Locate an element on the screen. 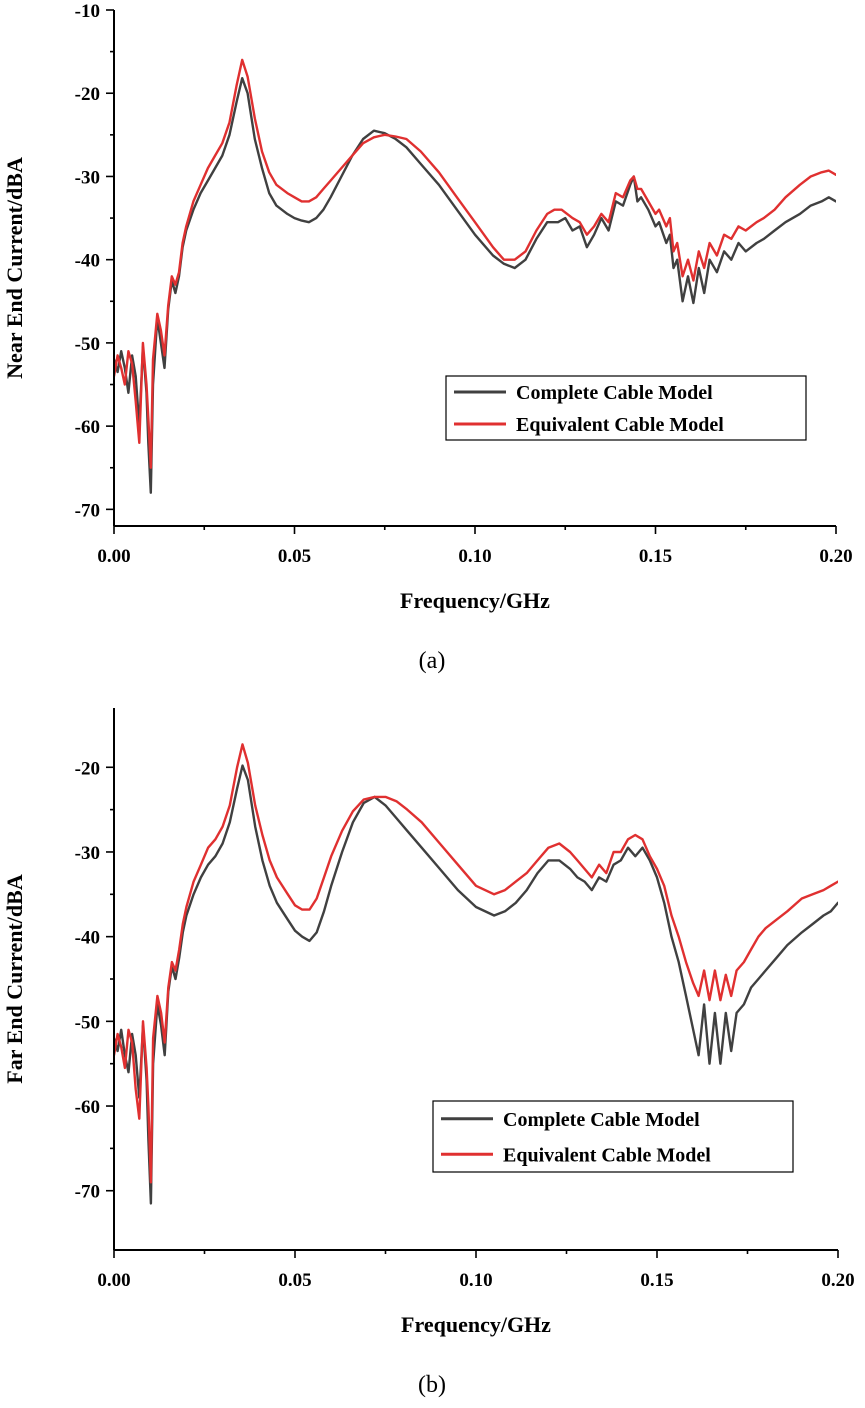  panel-caption: (b) is located at coordinates (432, 1385).